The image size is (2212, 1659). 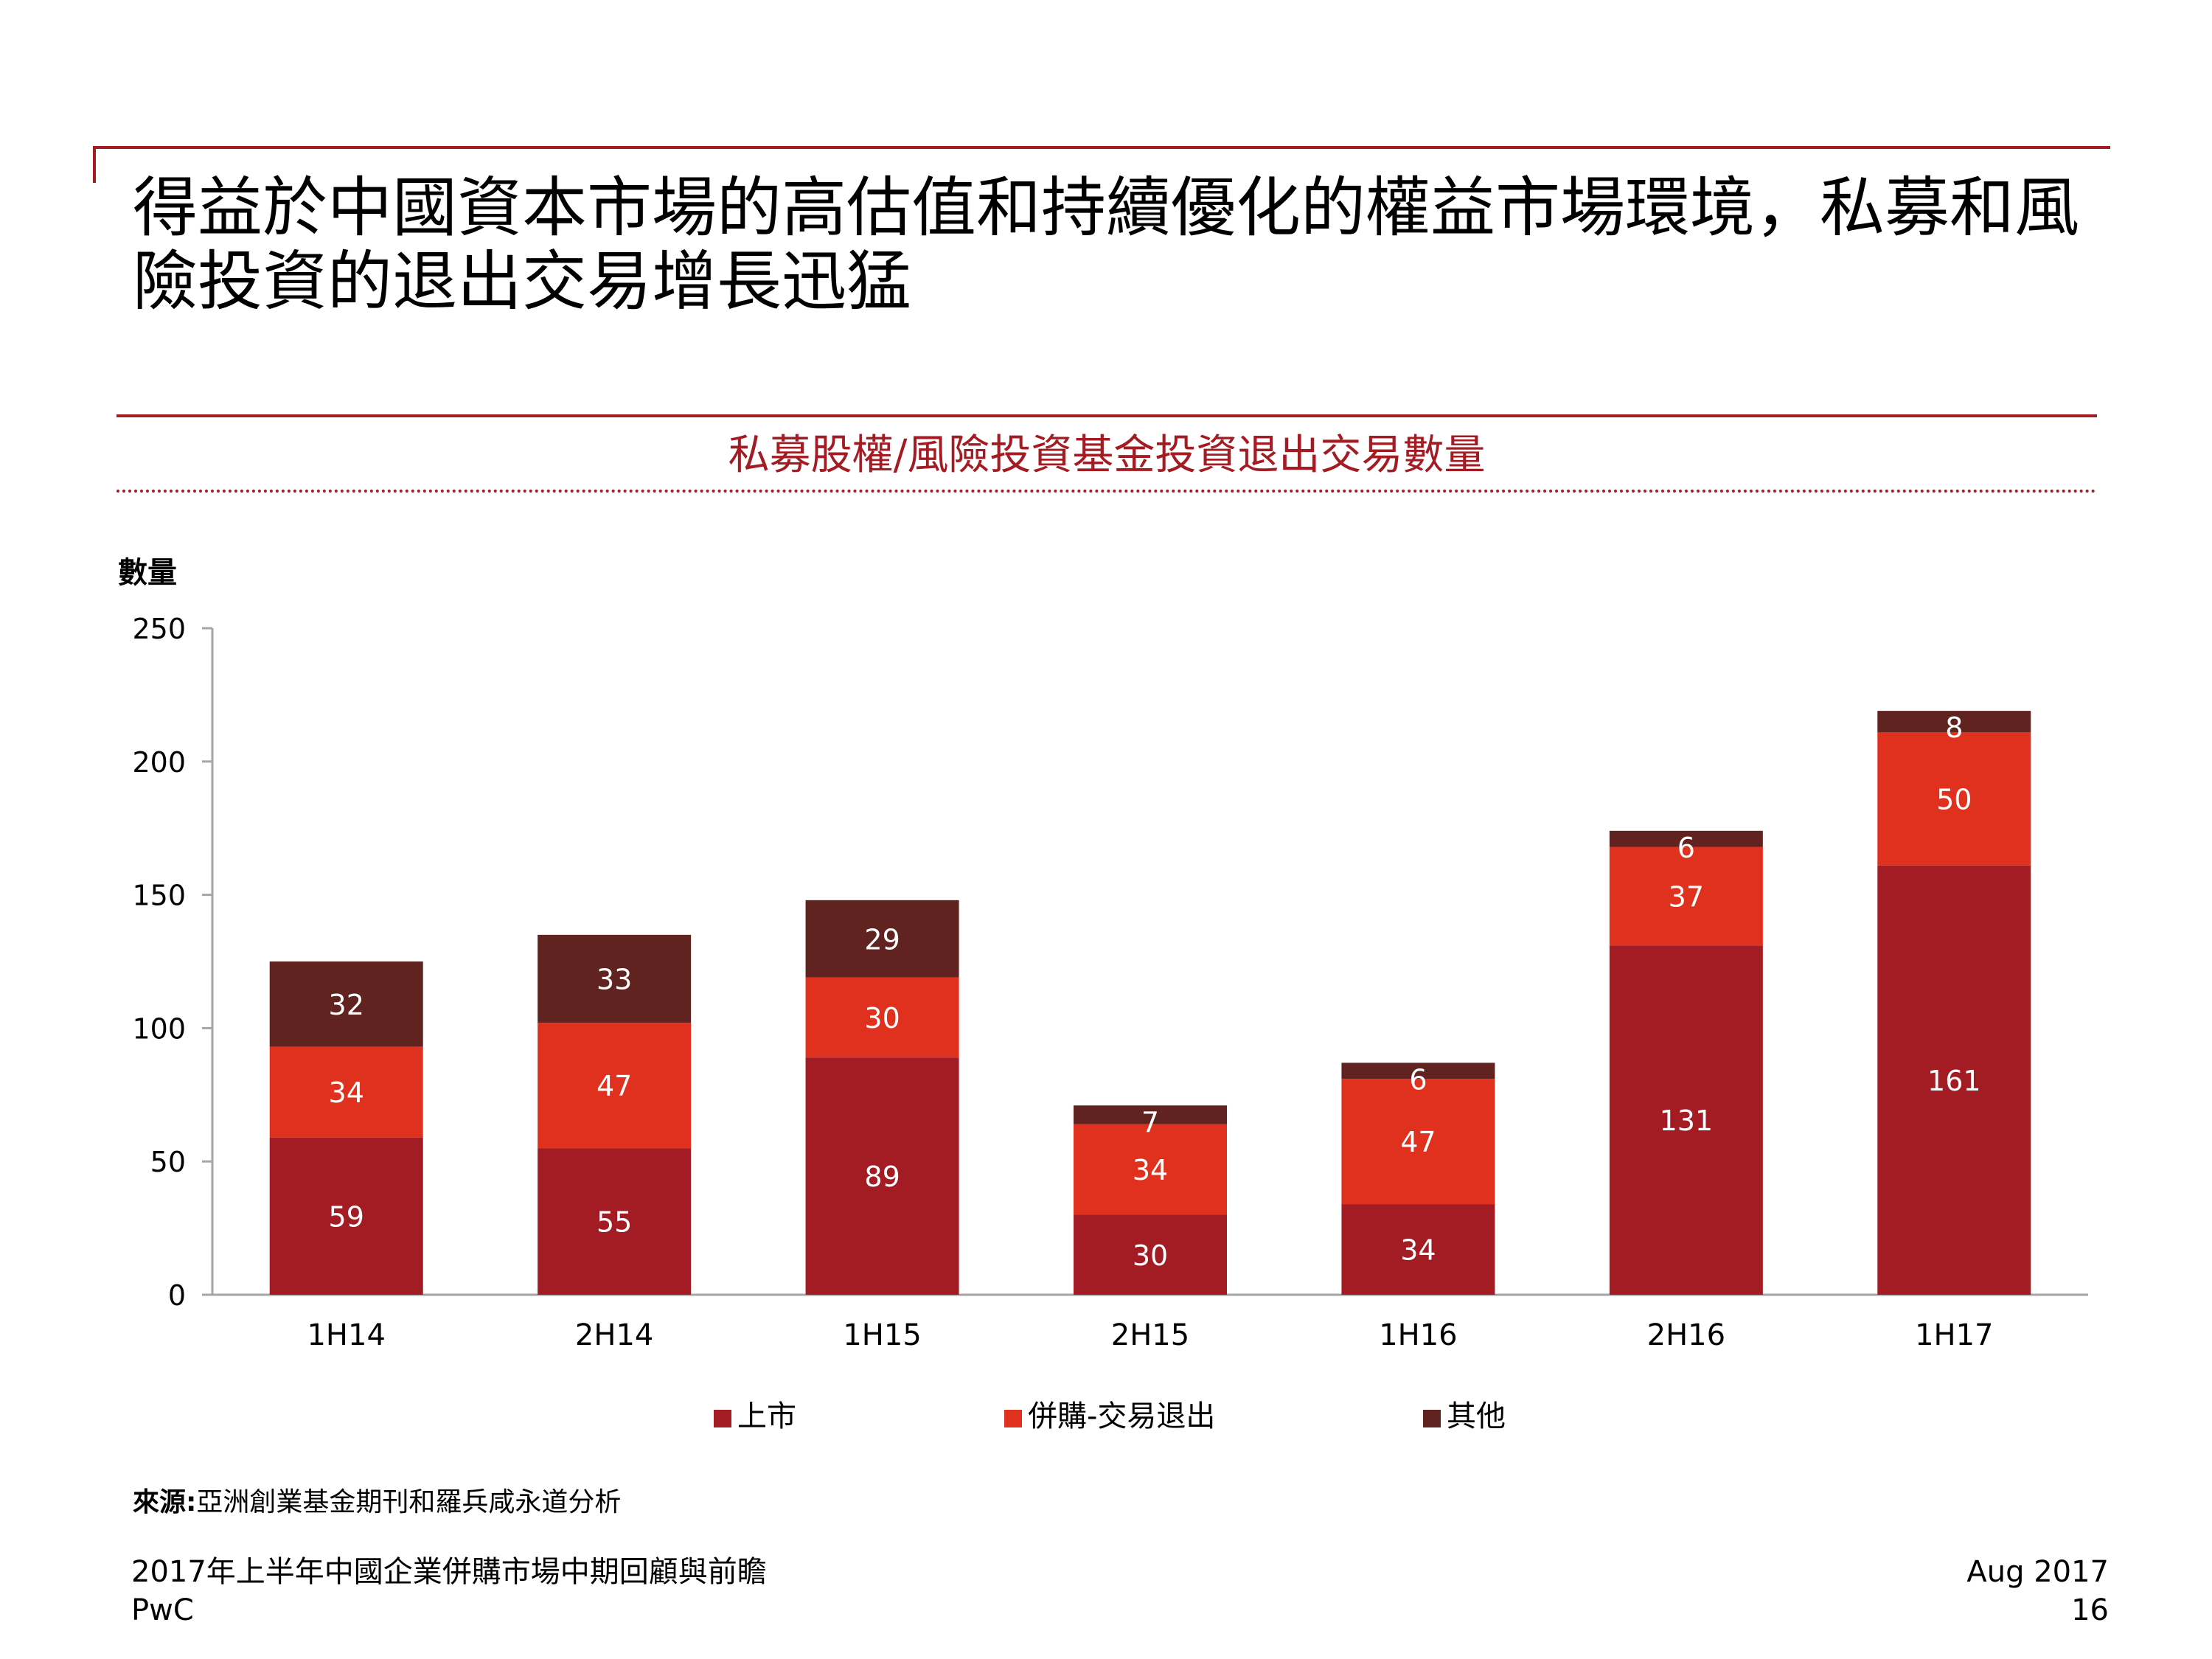 What do you see at coordinates (168, 1162) in the screenshot?
I see `y-tick-label: 50` at bounding box center [168, 1162].